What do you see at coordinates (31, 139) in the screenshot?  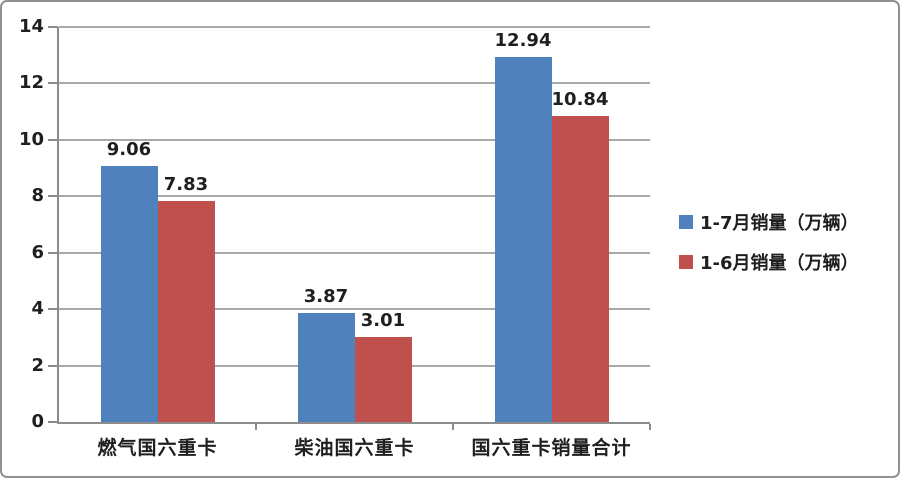 I see `y-tick-label: 10` at bounding box center [31, 139].